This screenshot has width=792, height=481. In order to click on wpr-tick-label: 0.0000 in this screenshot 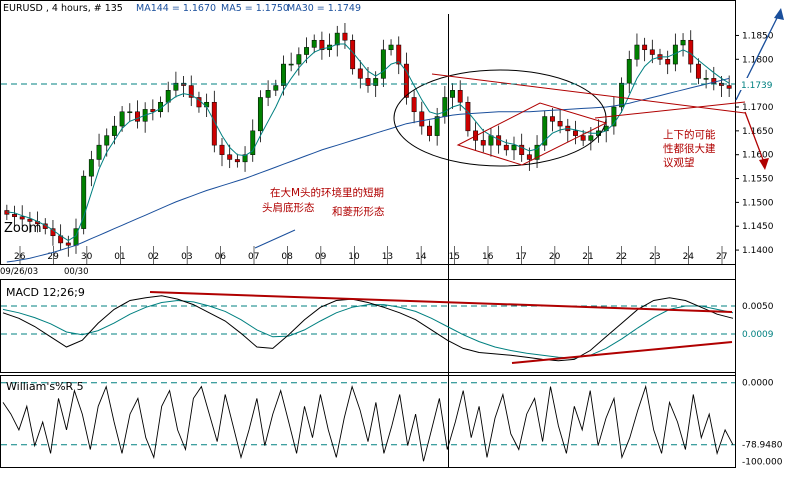, I will do `click(758, 384)`.